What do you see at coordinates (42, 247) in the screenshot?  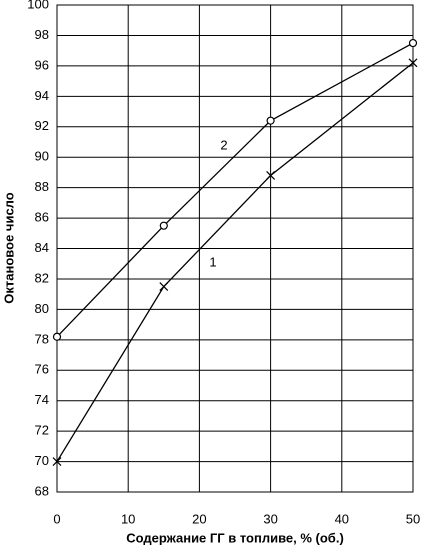 I see `y-tick-label: 84` at bounding box center [42, 247].